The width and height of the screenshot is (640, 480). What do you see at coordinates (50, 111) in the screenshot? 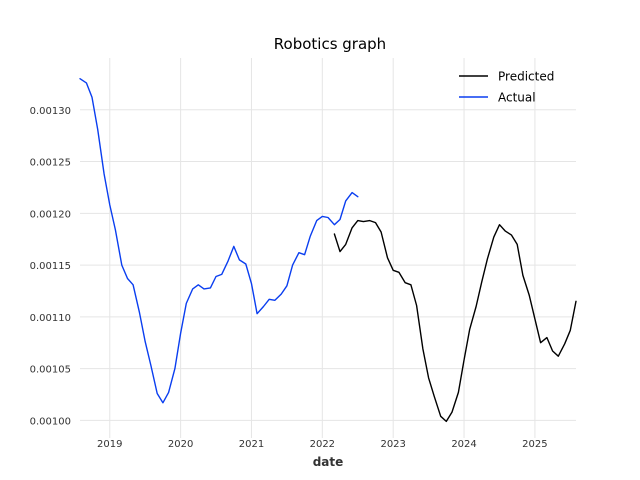
I see `y-tick-label: 0.00130` at bounding box center [50, 111].